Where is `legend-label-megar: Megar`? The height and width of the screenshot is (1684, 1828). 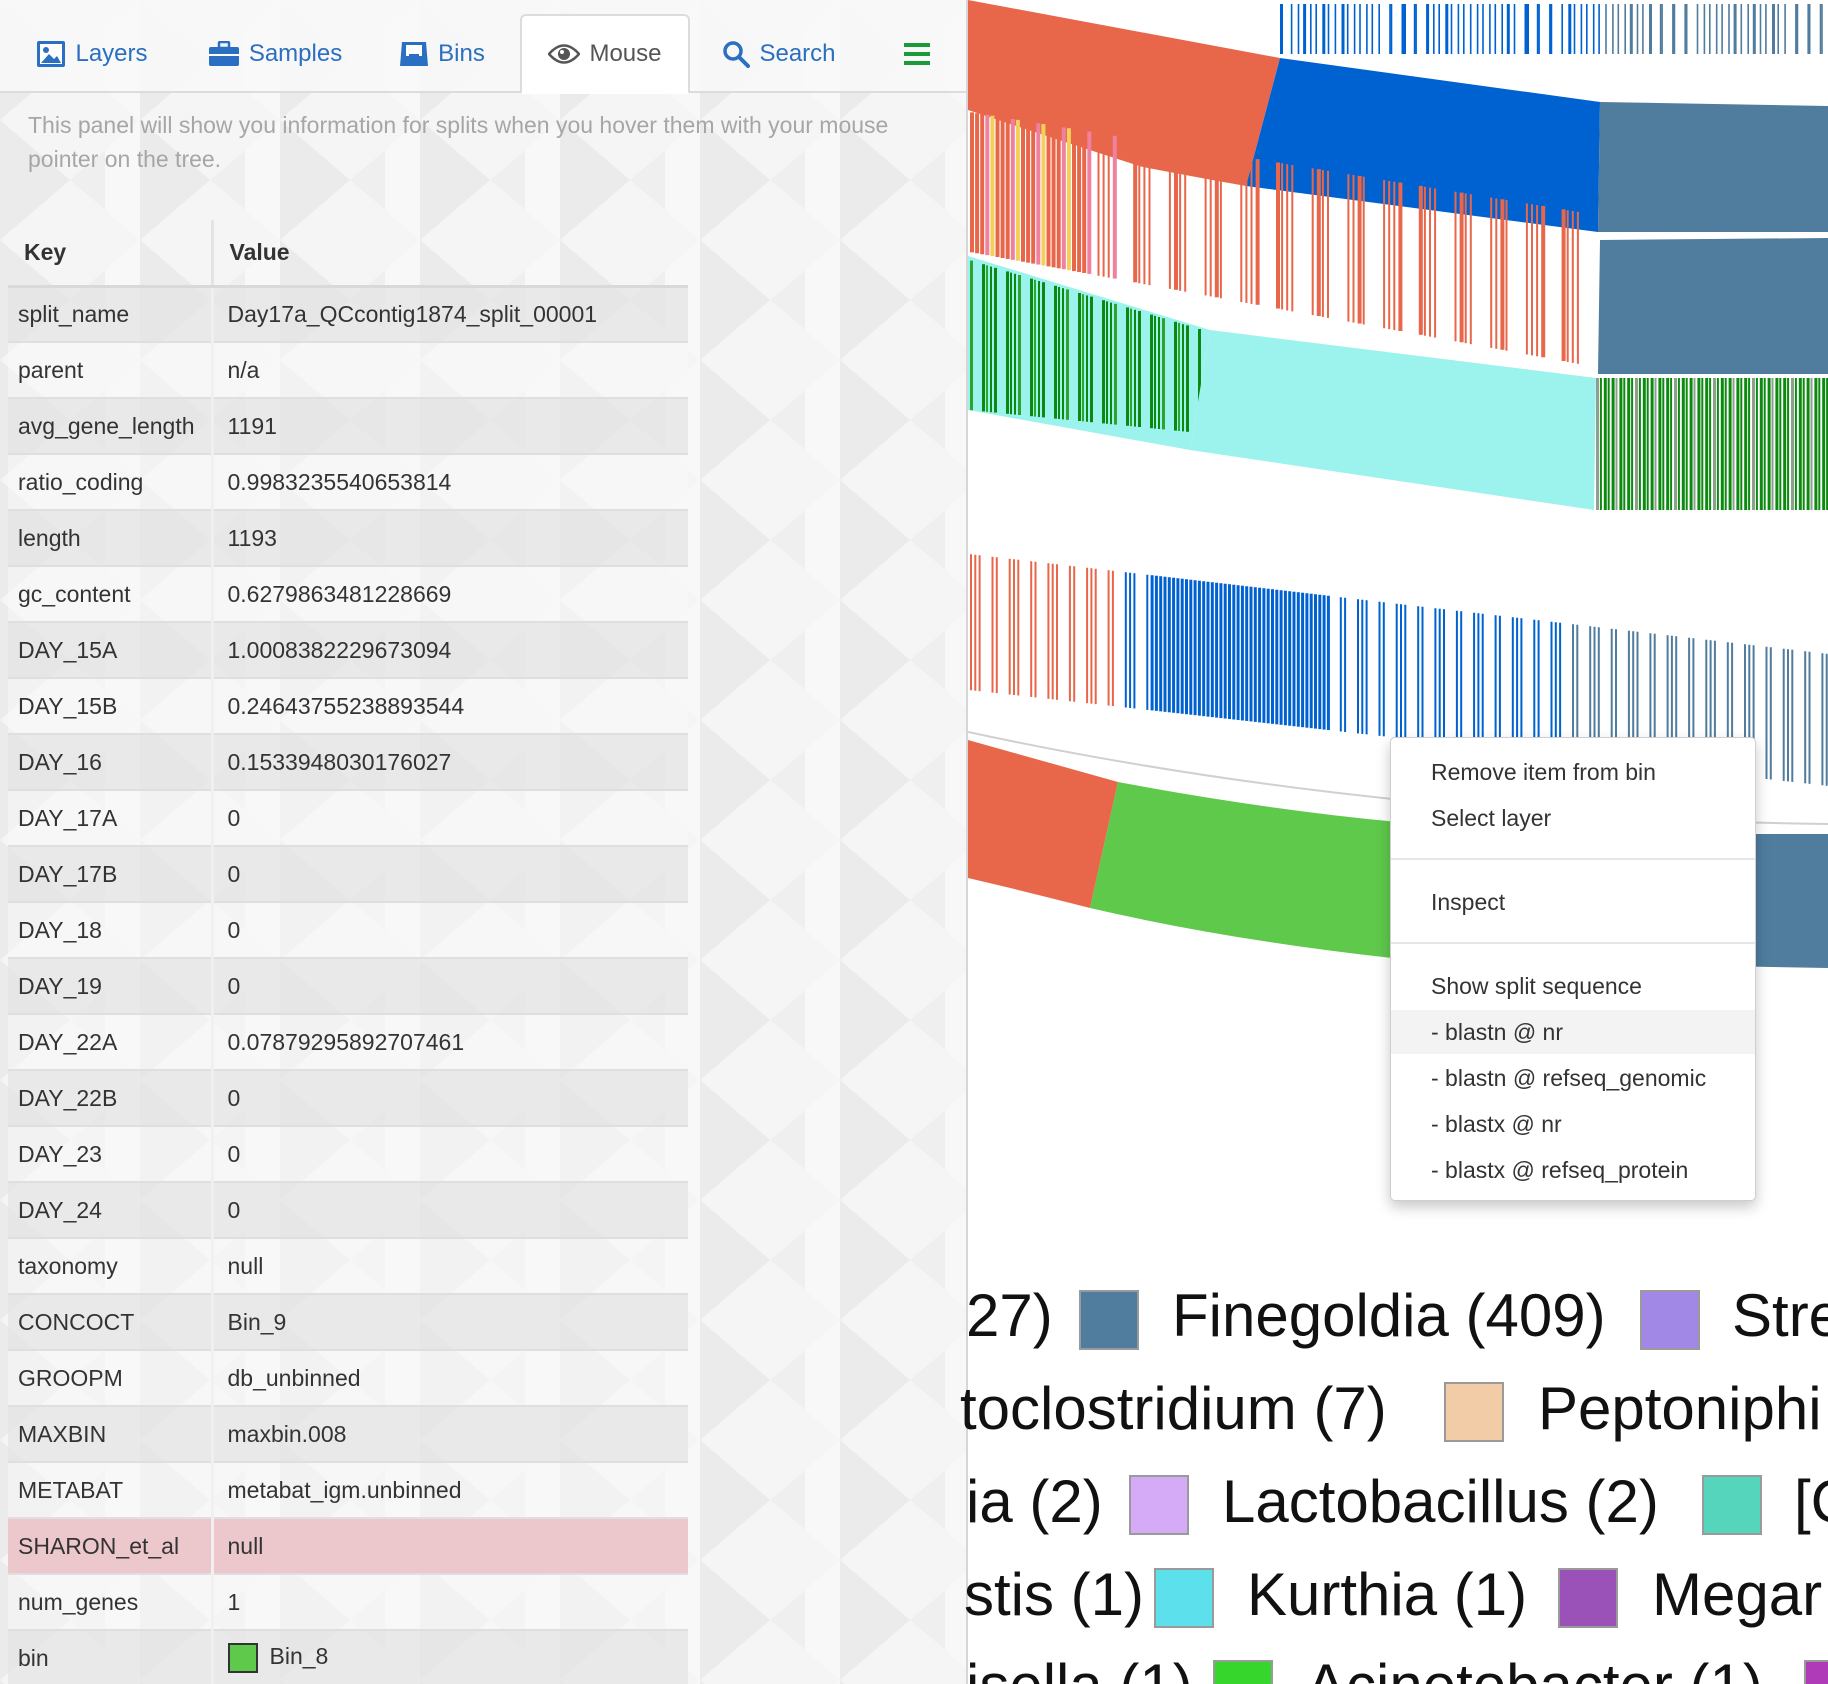 legend-label-megar: Megar is located at coordinates (1737, 1594).